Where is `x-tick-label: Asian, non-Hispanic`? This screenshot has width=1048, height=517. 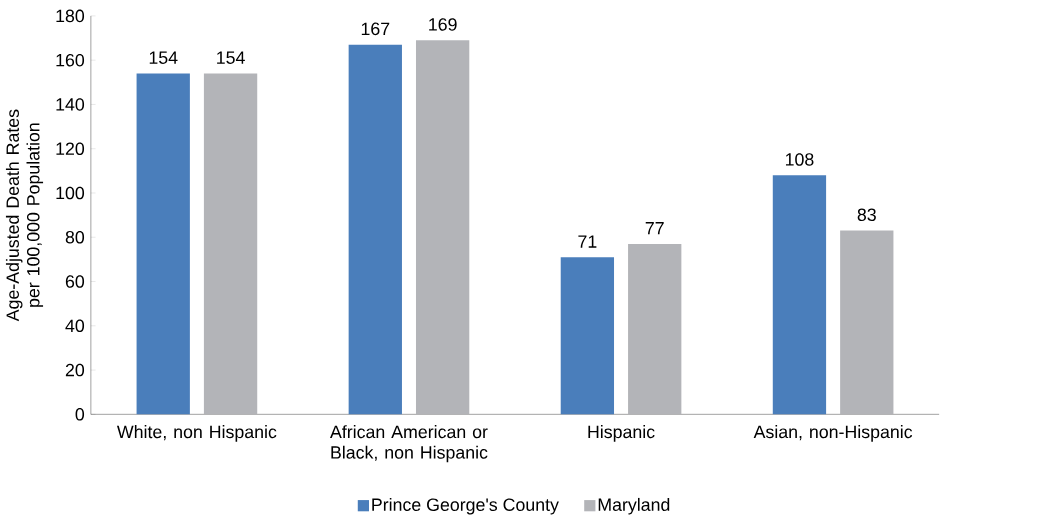
x-tick-label: Asian, non-Hispanic is located at coordinates (833, 433).